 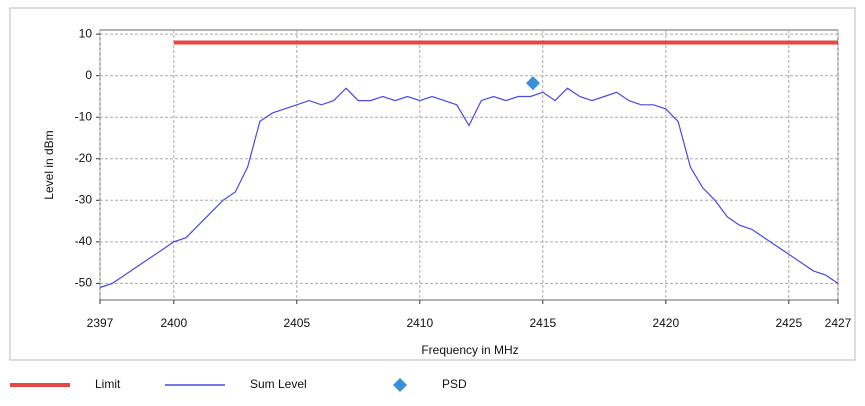 What do you see at coordinates (419, 323) in the screenshot?
I see `x-tick-label: 2410` at bounding box center [419, 323].